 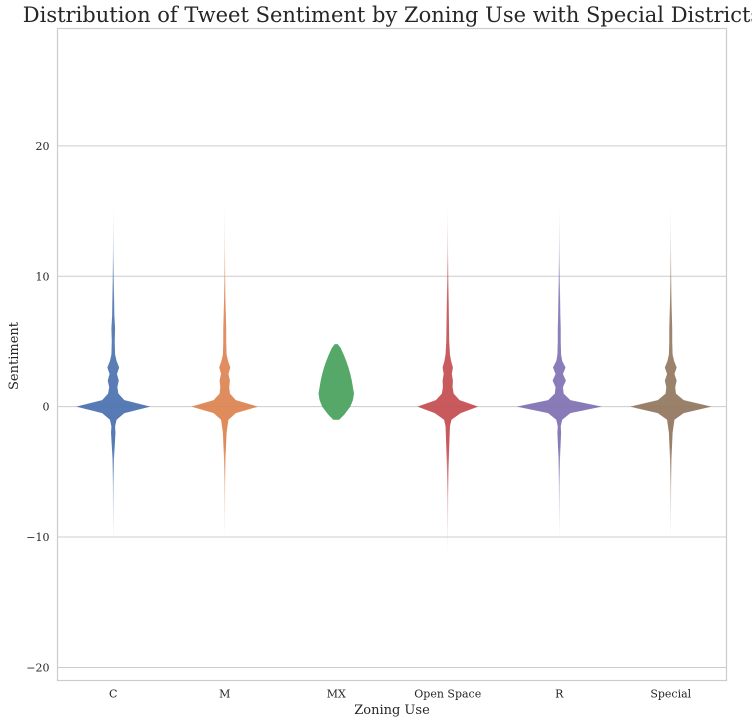 What do you see at coordinates (224, 694) in the screenshot?
I see `x-tick-label: M` at bounding box center [224, 694].